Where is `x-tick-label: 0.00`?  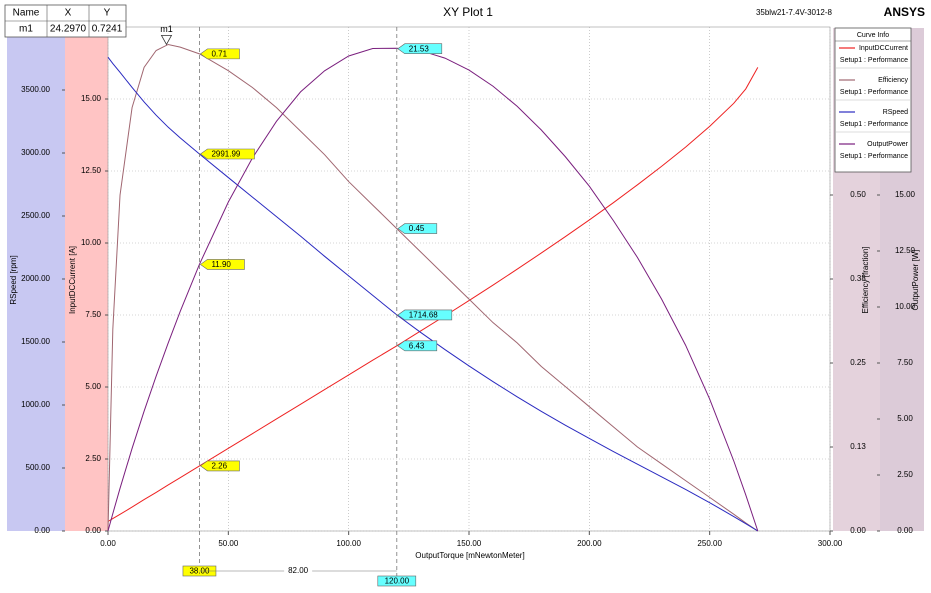 x-tick-label: 0.00 is located at coordinates (108, 543).